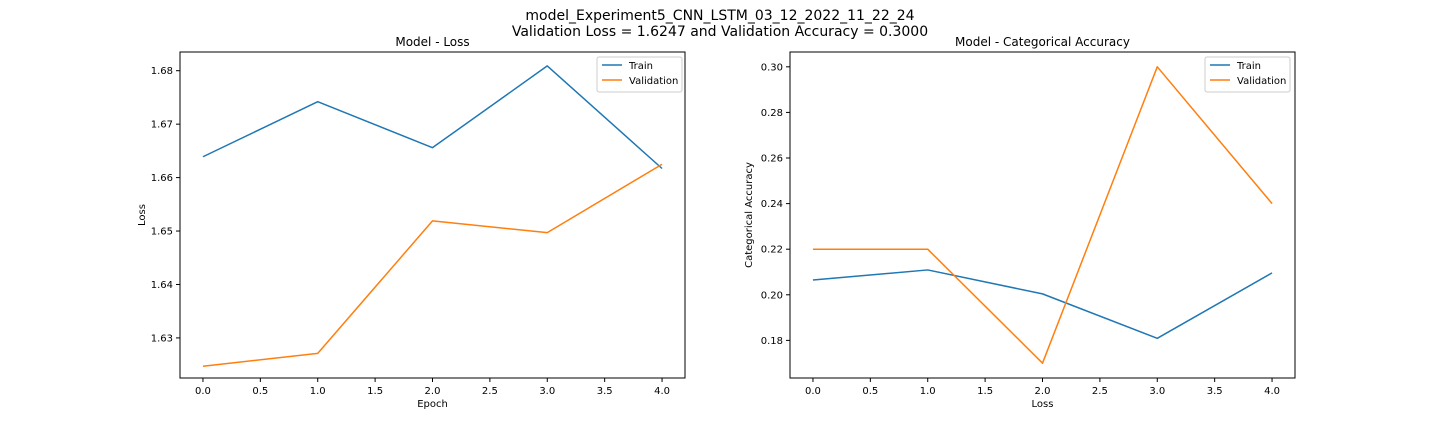  I want to click on accuracy-chart-legend-validation-label: Validation, so click(1261, 81).